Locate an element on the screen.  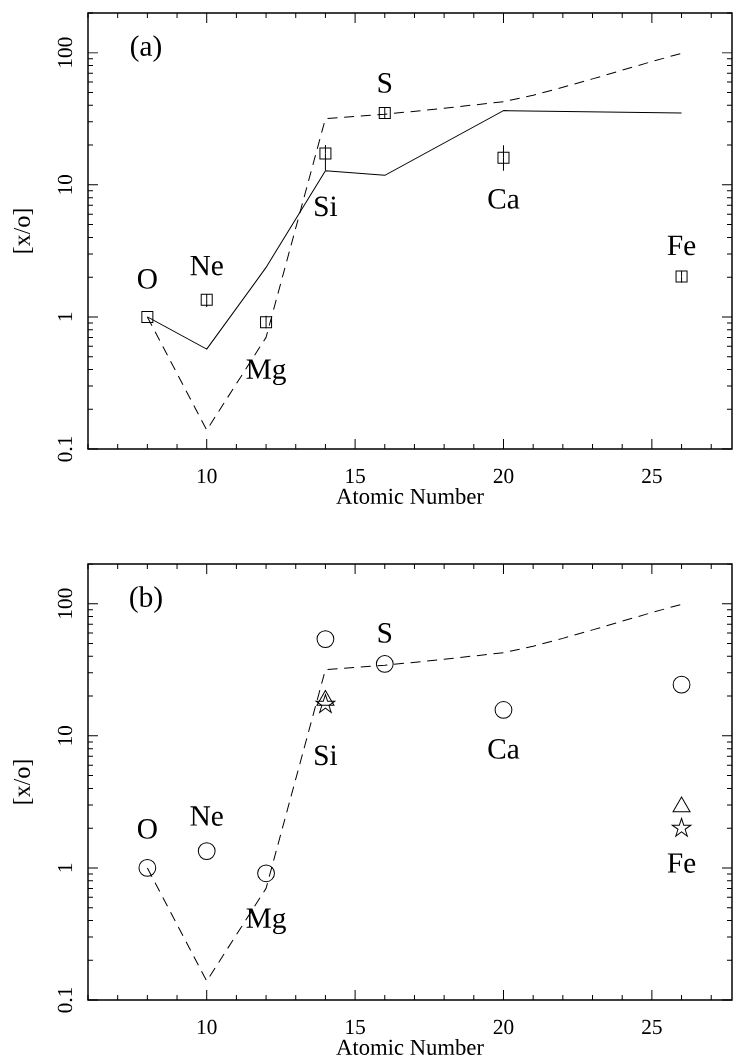
text: (a) is located at coordinates (145, 48).